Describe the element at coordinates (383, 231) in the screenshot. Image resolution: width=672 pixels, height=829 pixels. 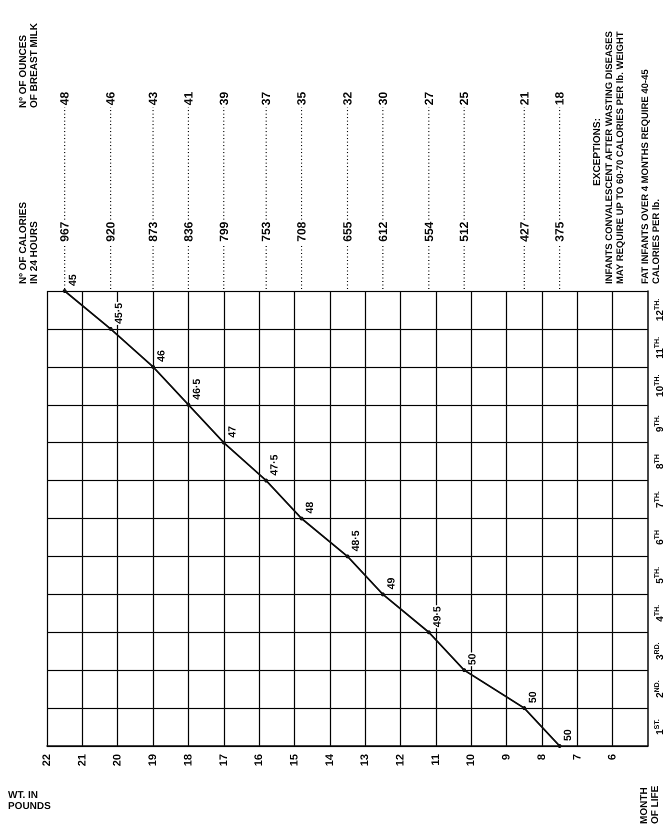
I see `text: 612` at that location.